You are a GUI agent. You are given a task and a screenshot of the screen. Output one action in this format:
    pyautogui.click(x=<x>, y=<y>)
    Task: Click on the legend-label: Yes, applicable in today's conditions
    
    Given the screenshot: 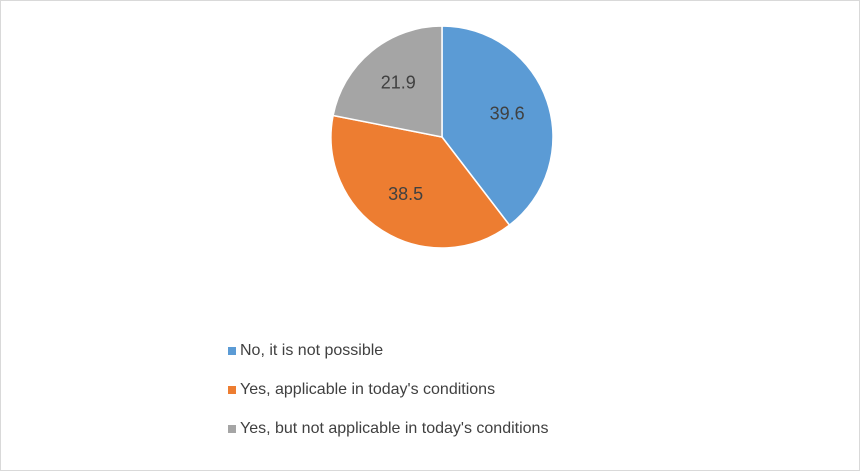 What is the action you would take?
    pyautogui.click(x=367, y=389)
    